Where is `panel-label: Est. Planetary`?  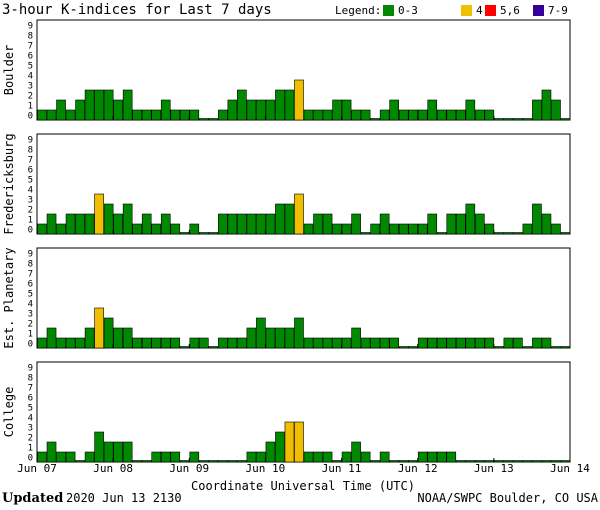
panel-label: Est. Planetary is located at coordinates (9, 297).